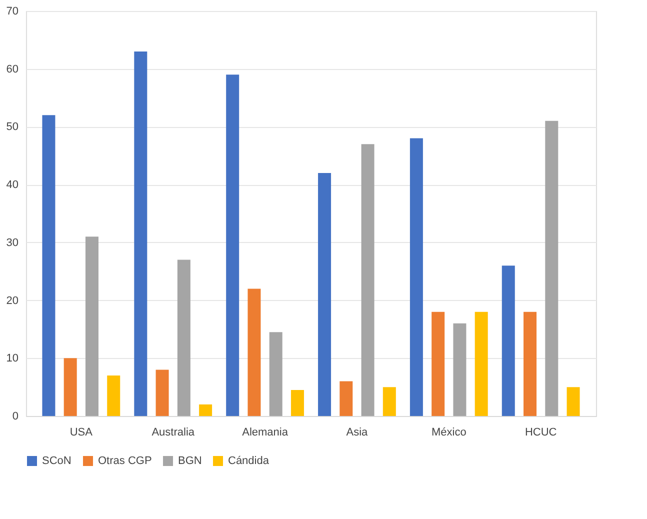  Describe the element at coordinates (540, 432) in the screenshot. I see `x-tick-label: HCUC` at that location.